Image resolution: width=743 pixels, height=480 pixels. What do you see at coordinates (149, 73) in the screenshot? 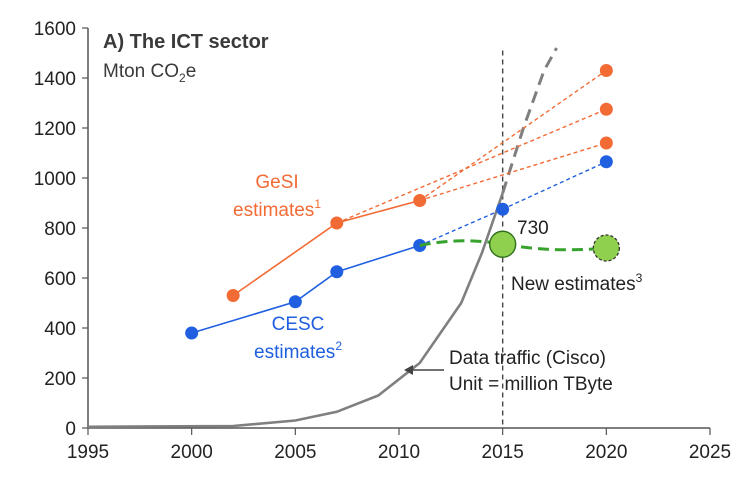
I see `y-axis-unit: Mton CO2e` at bounding box center [149, 73].